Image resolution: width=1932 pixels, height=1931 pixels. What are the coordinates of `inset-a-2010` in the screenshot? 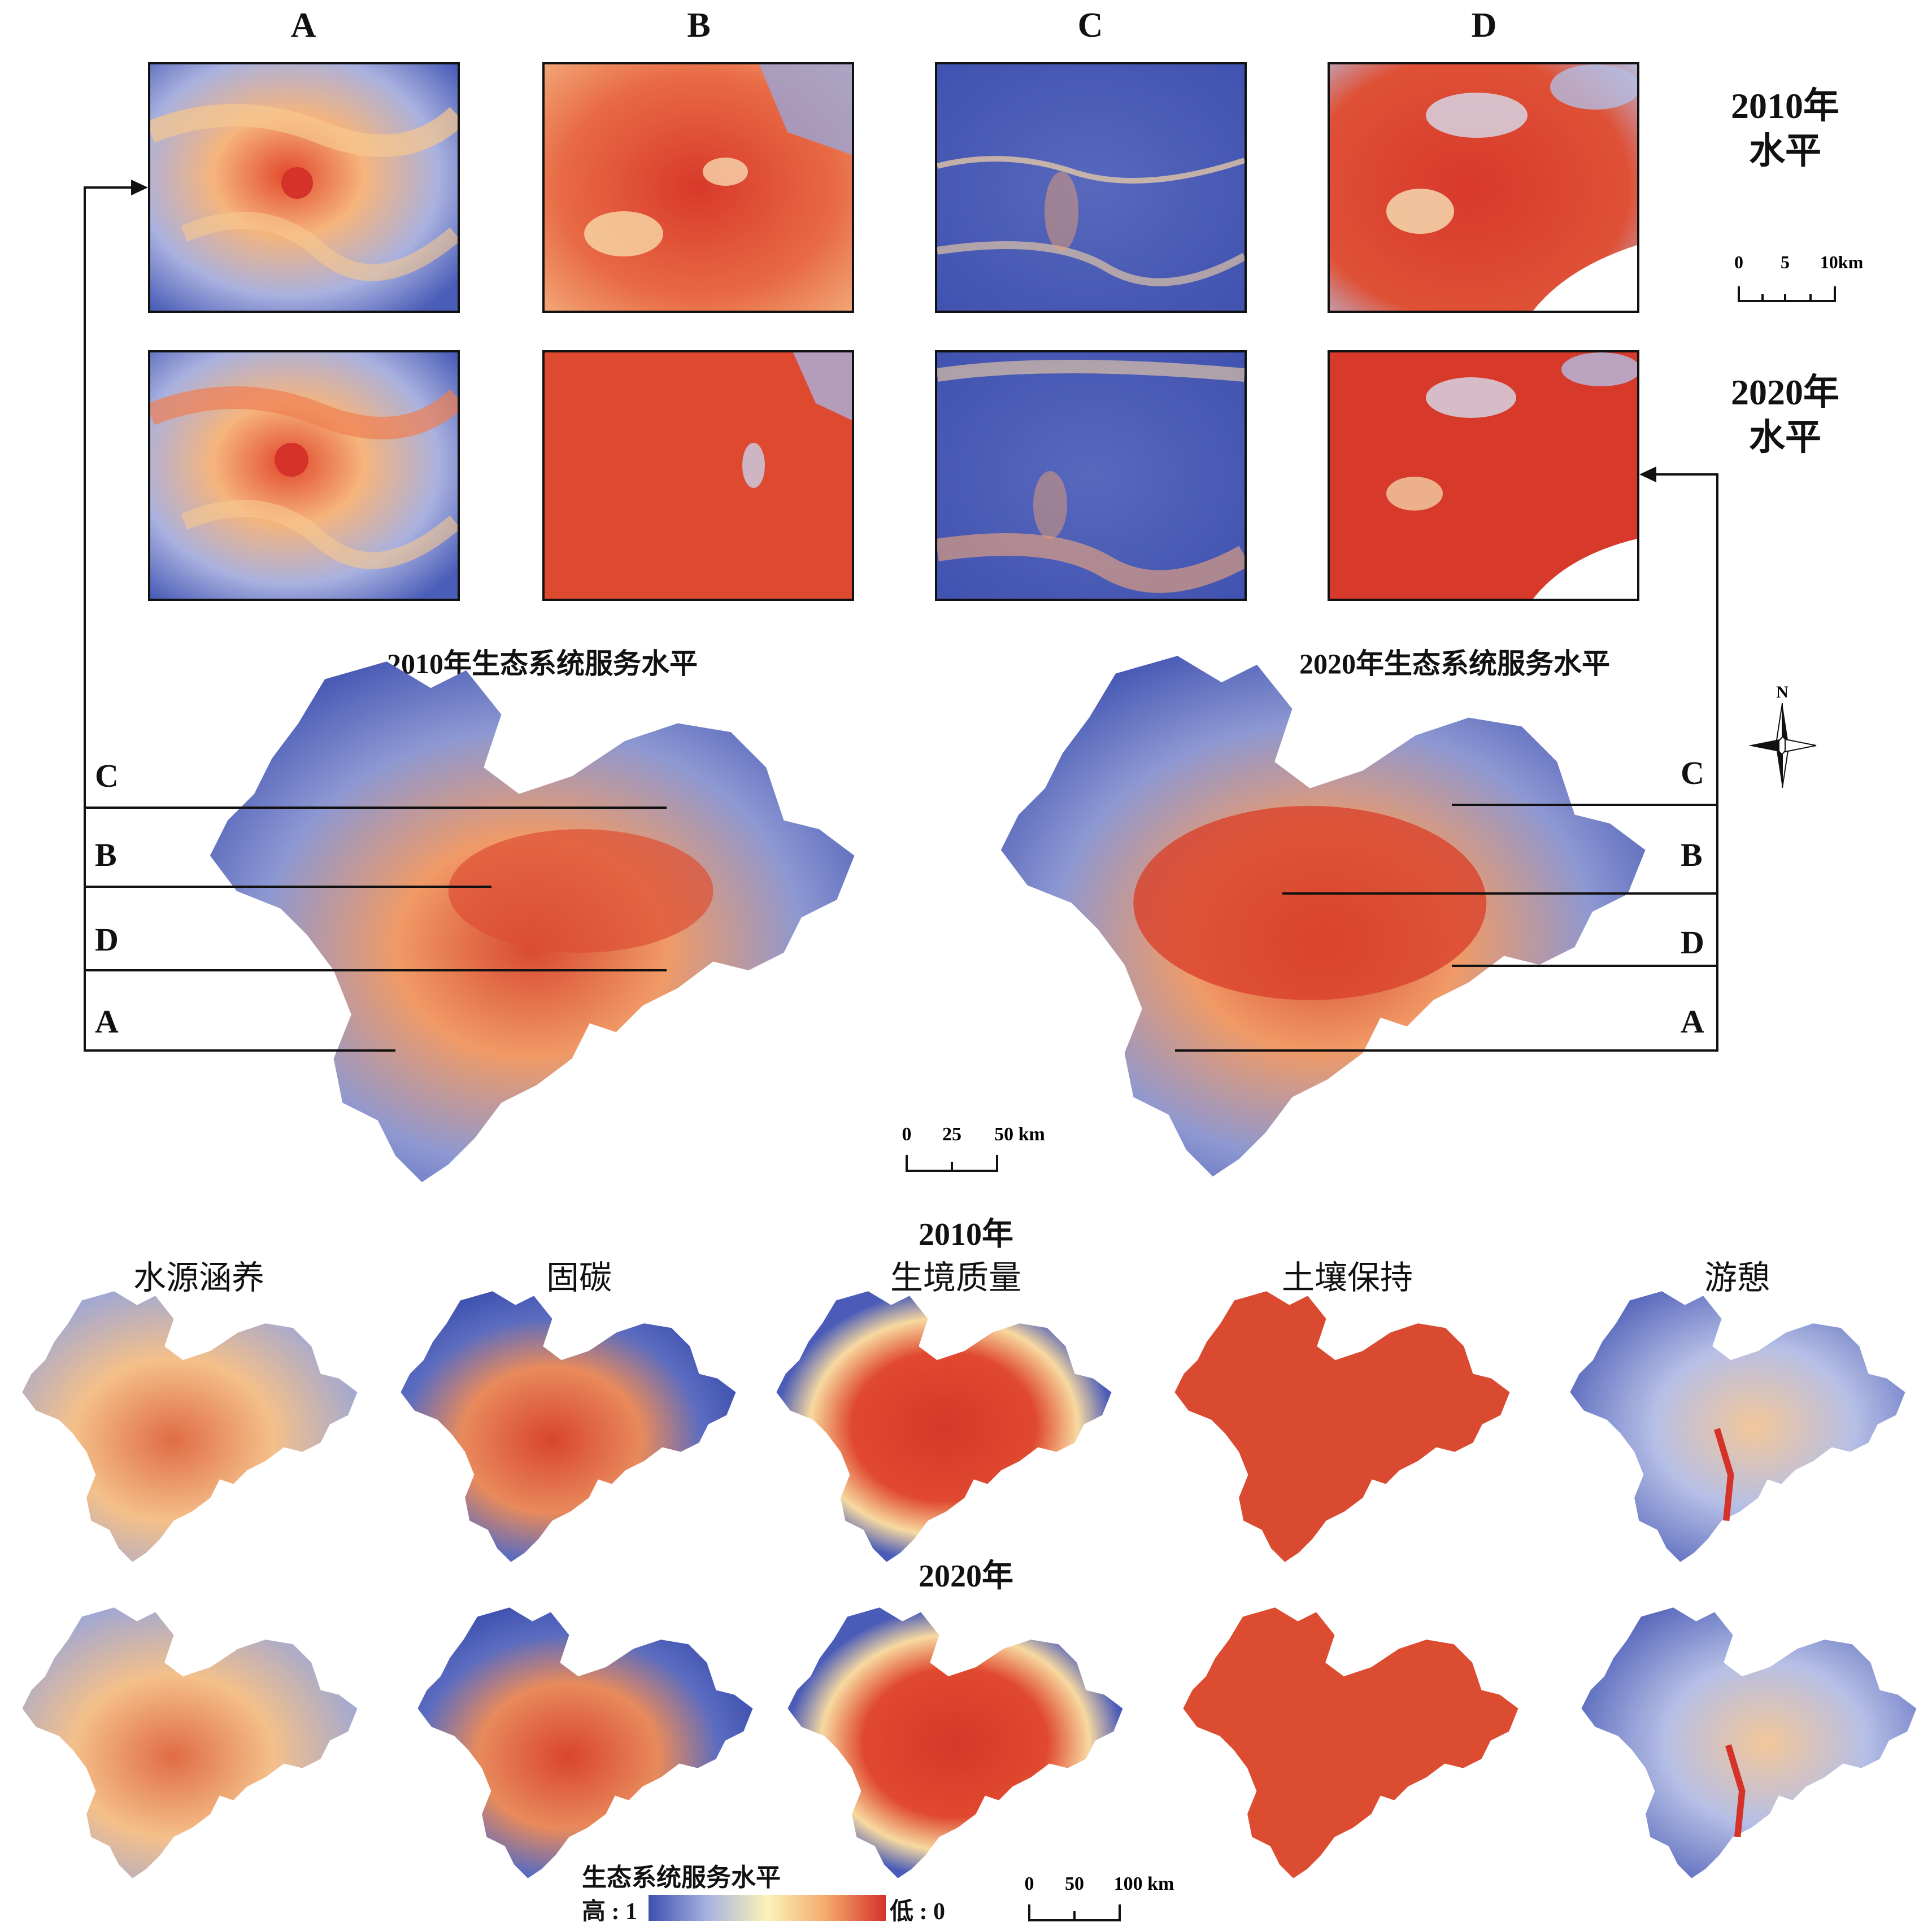 It's located at (304, 187).